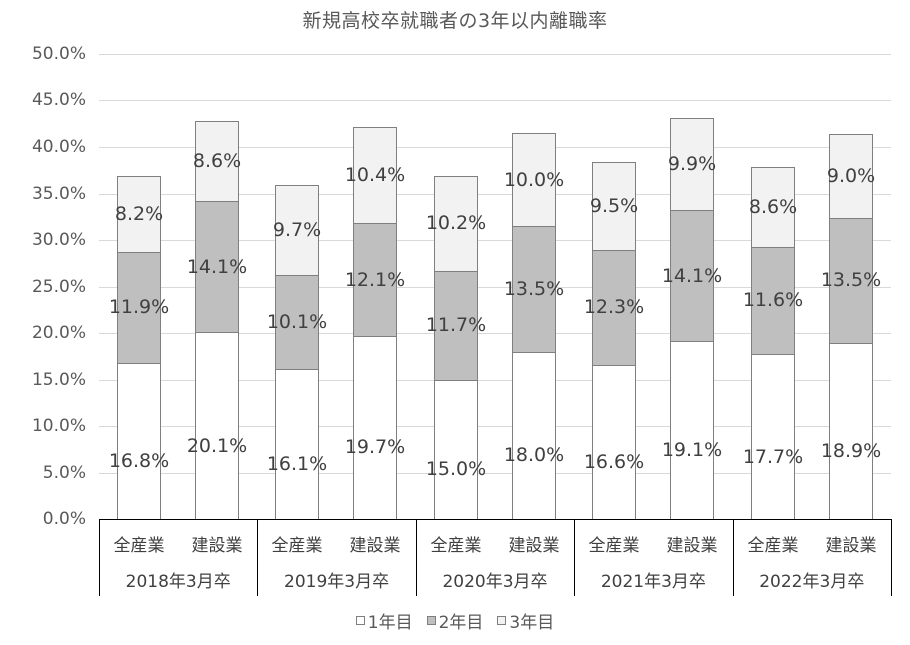 Image resolution: width=910 pixels, height=645 pixels. What do you see at coordinates (64, 473) in the screenshot?
I see `y-tick-label: 5.0%` at bounding box center [64, 473].